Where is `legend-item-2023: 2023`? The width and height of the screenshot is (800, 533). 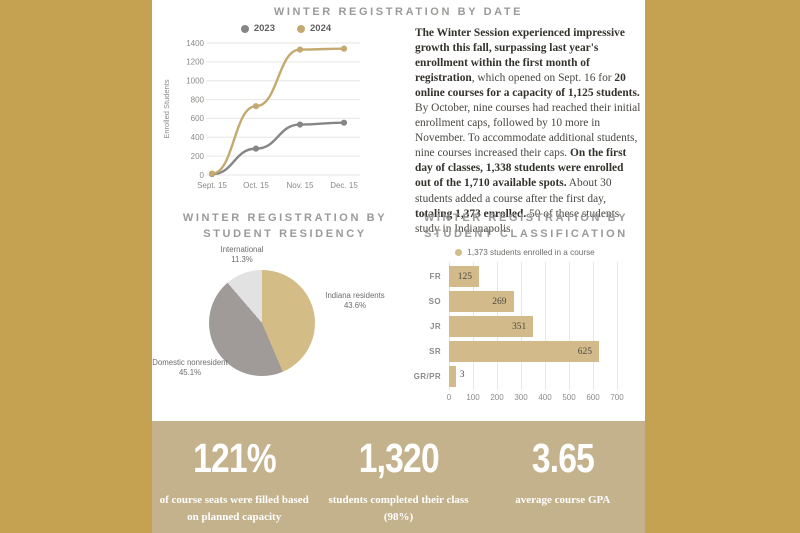 legend-item-2023: 2023 is located at coordinates (257, 28).